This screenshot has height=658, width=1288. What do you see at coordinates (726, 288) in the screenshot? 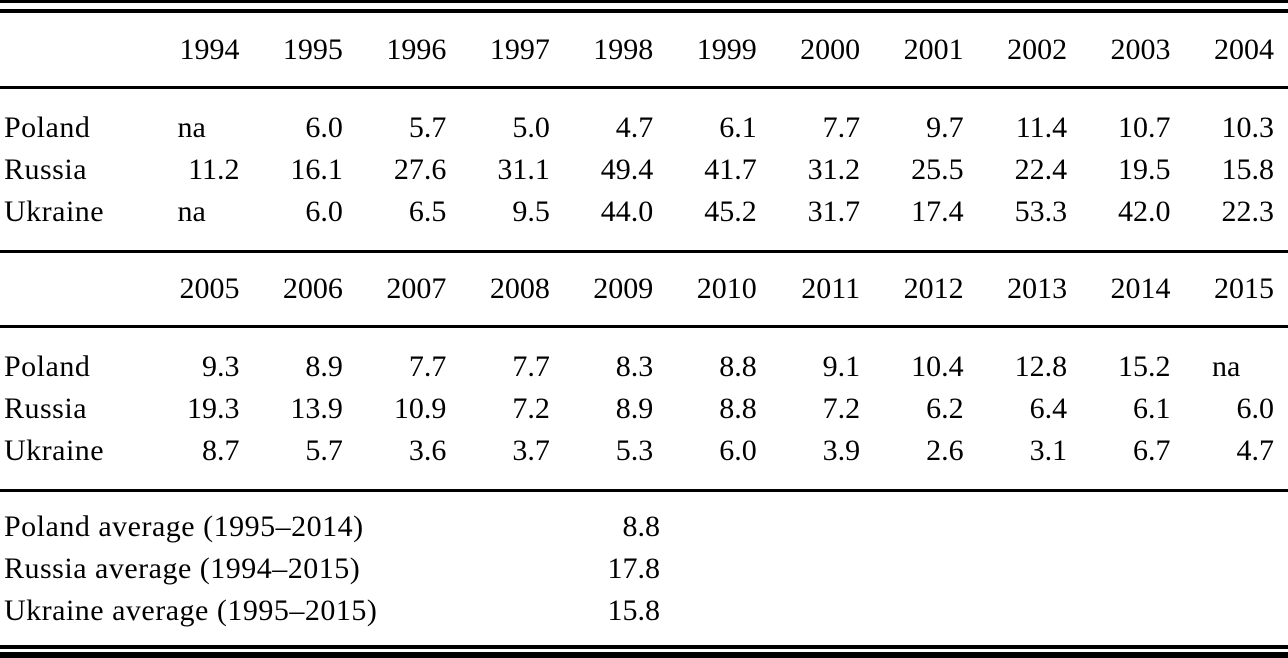
I see `year-label: 2010` at bounding box center [726, 288].